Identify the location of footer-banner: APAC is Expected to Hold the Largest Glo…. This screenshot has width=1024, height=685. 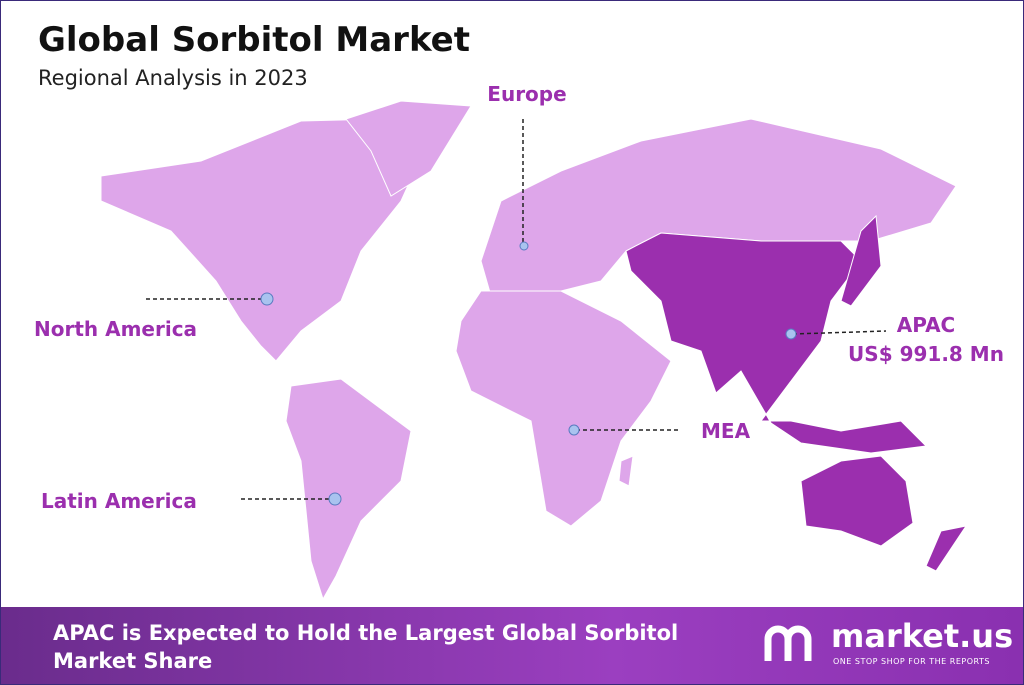
(512, 645).